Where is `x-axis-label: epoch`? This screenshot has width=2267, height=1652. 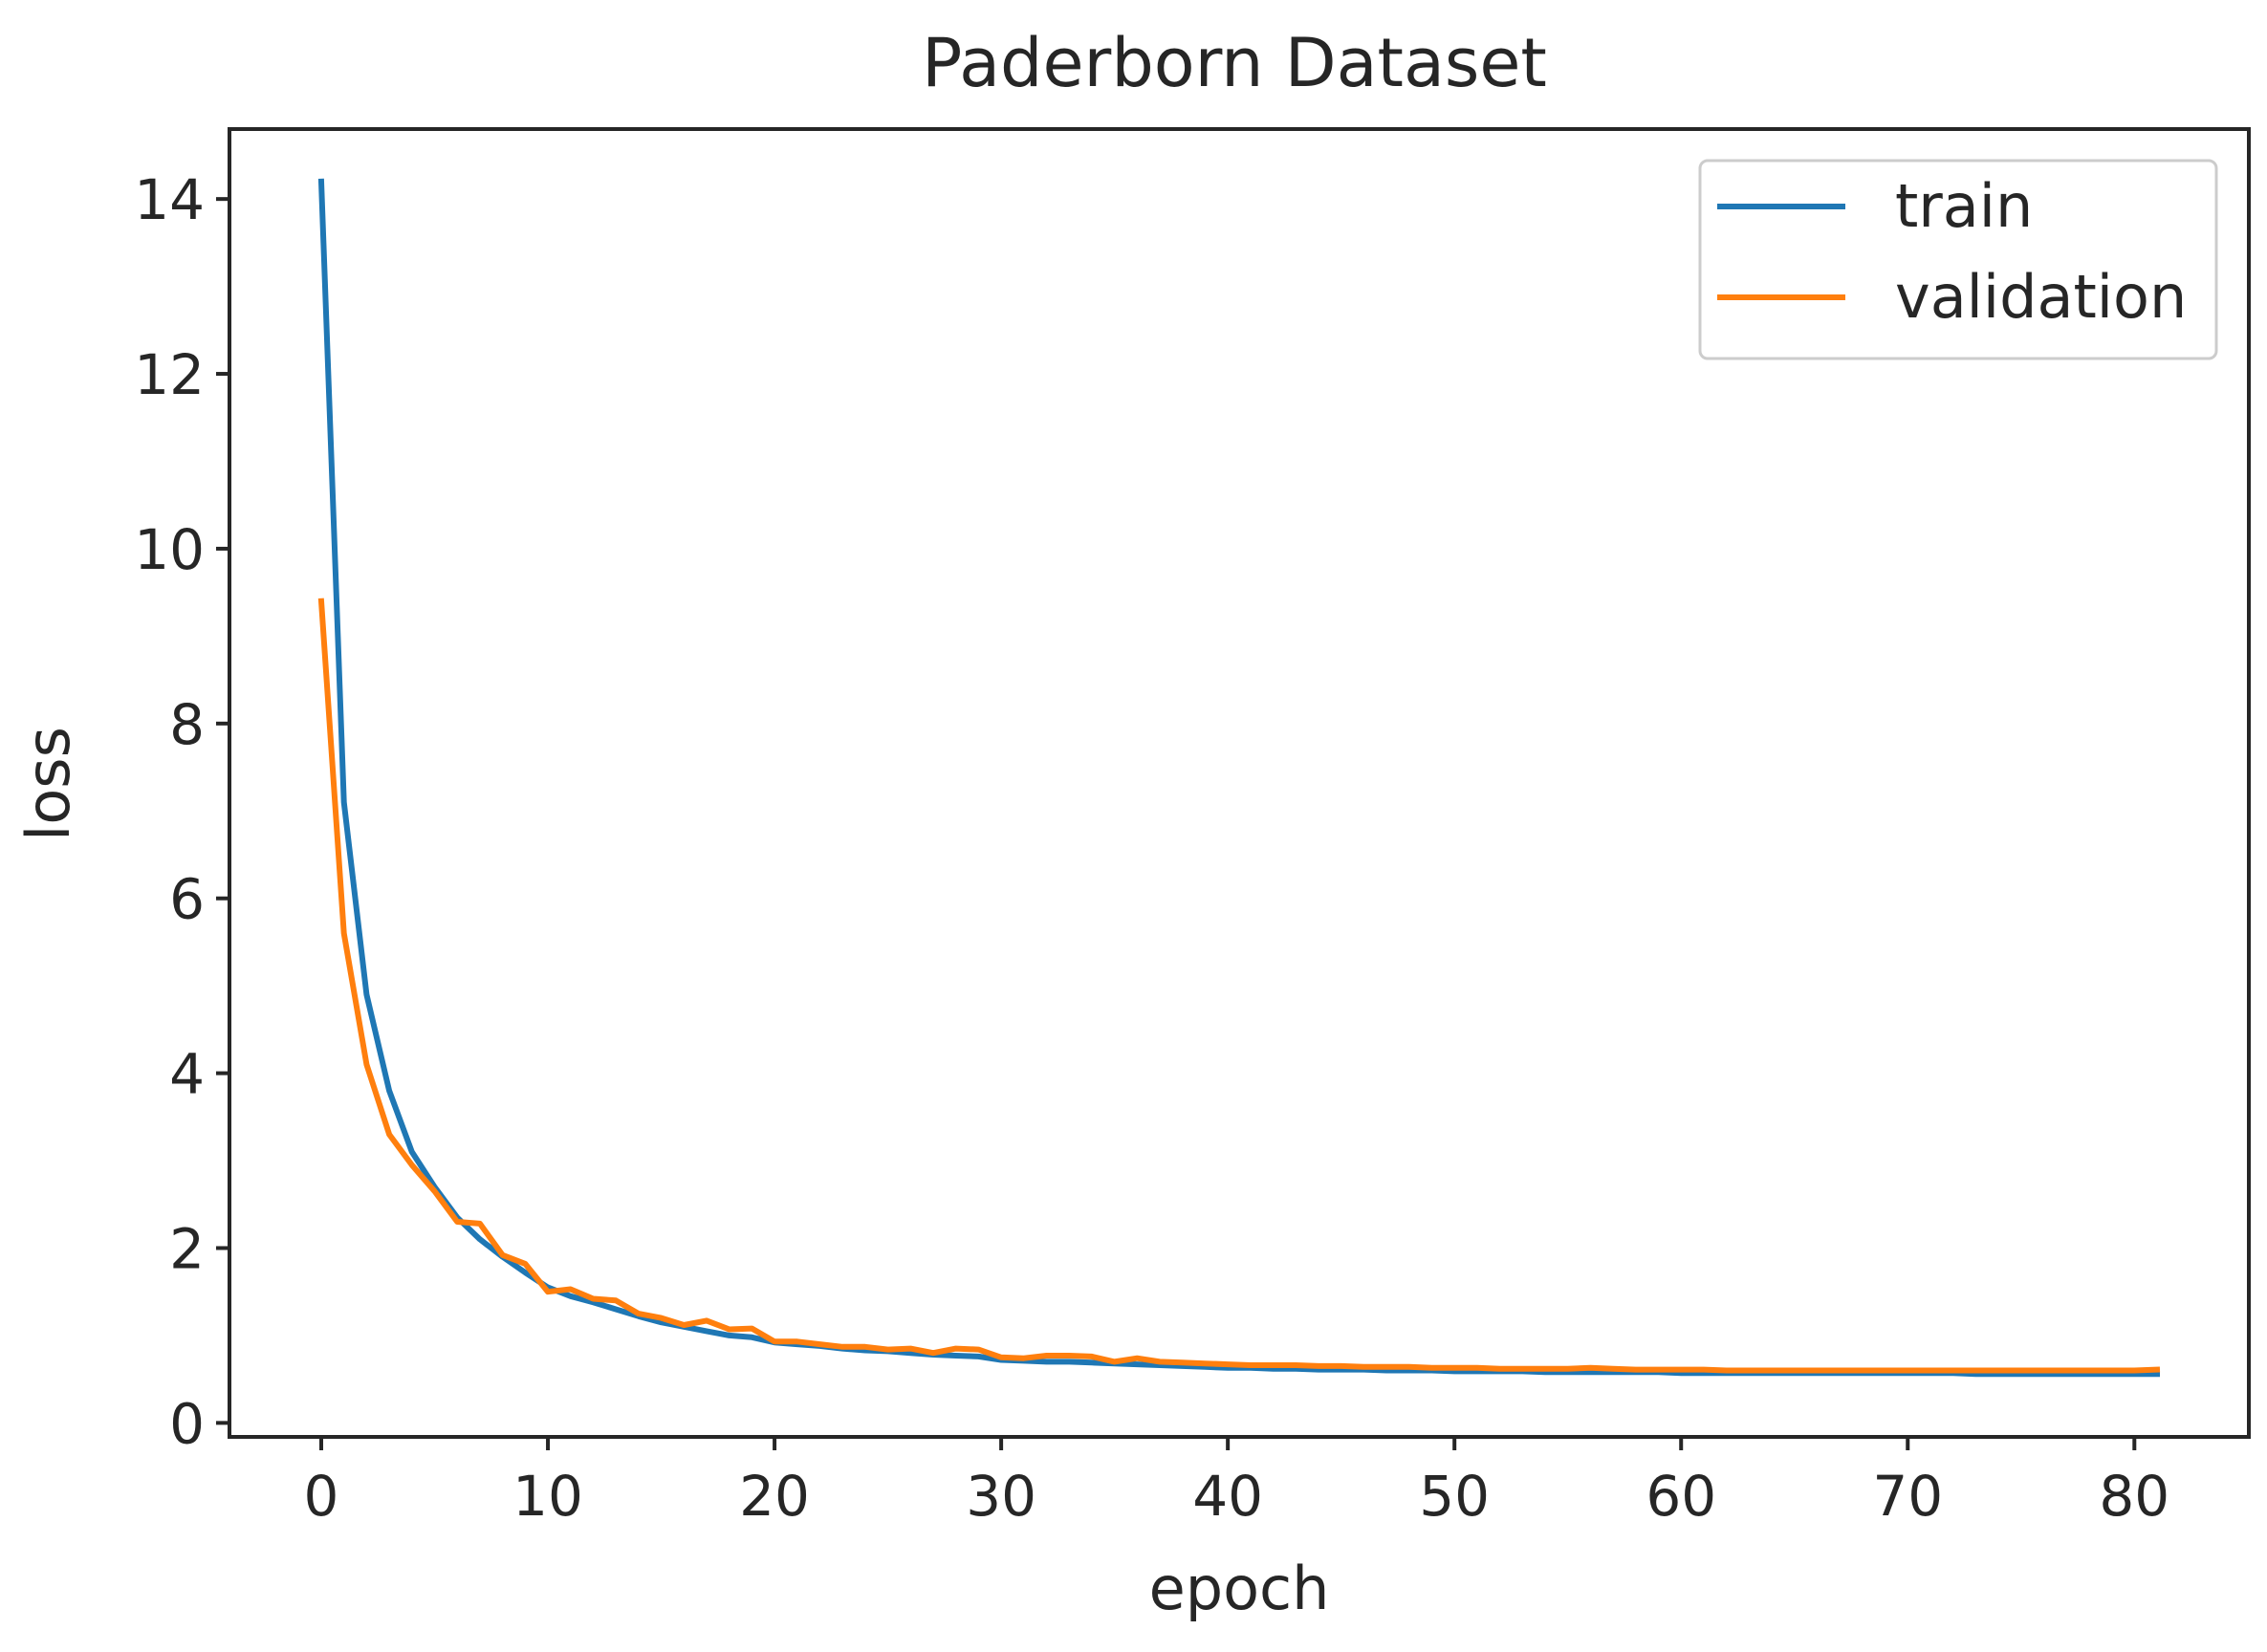
x-axis-label: epoch is located at coordinates (1240, 1588).